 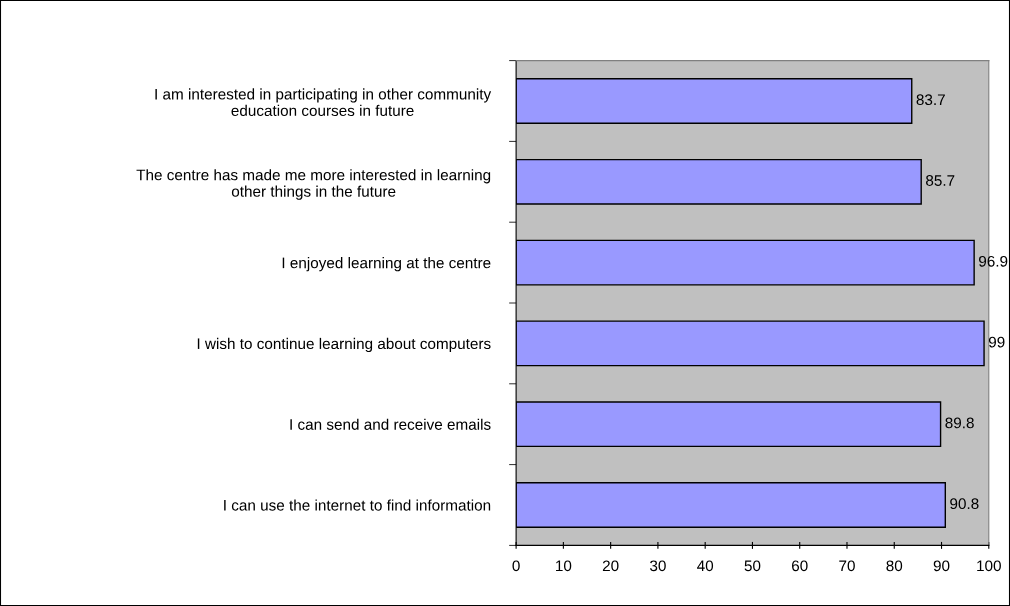 What do you see at coordinates (847, 566) in the screenshot?
I see `x-tick-label: 70` at bounding box center [847, 566].